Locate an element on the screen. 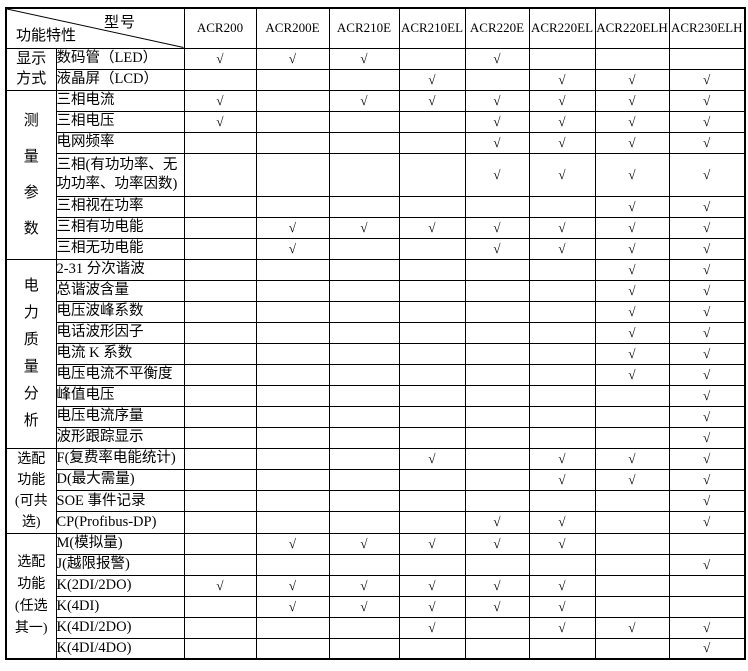  corner-cell: 型号 功能特性 is located at coordinates (95, 28).